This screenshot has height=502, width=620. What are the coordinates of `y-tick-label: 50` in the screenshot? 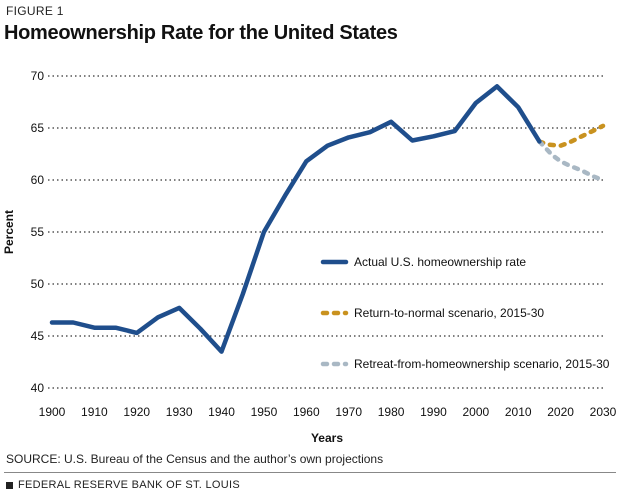 It's located at (38, 284).